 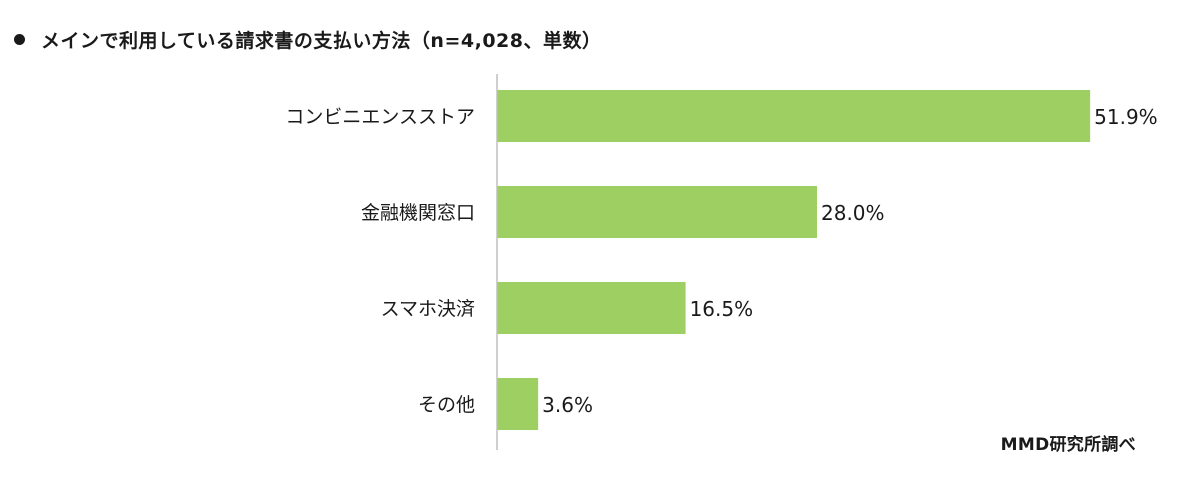 I want to click on category-label: スマホ決済, so click(x=428, y=309).